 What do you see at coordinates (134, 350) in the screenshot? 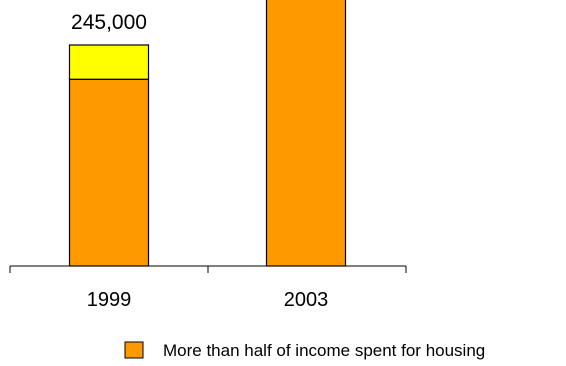
I see `legend-swatch-housing` at bounding box center [134, 350].